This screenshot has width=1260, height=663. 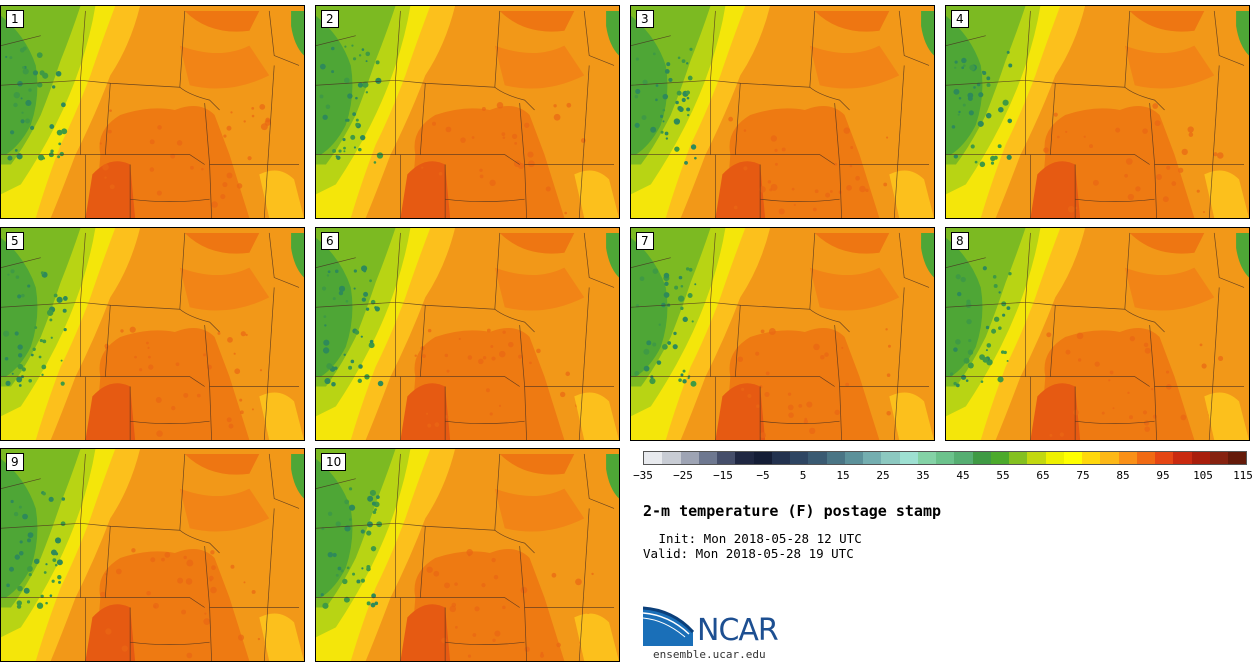 I want to click on colorbar-tick-labels: −35 −25 −15 −5 5 15 25 35 45 55 65 75 85 95 105 115, so click(x=943, y=477).